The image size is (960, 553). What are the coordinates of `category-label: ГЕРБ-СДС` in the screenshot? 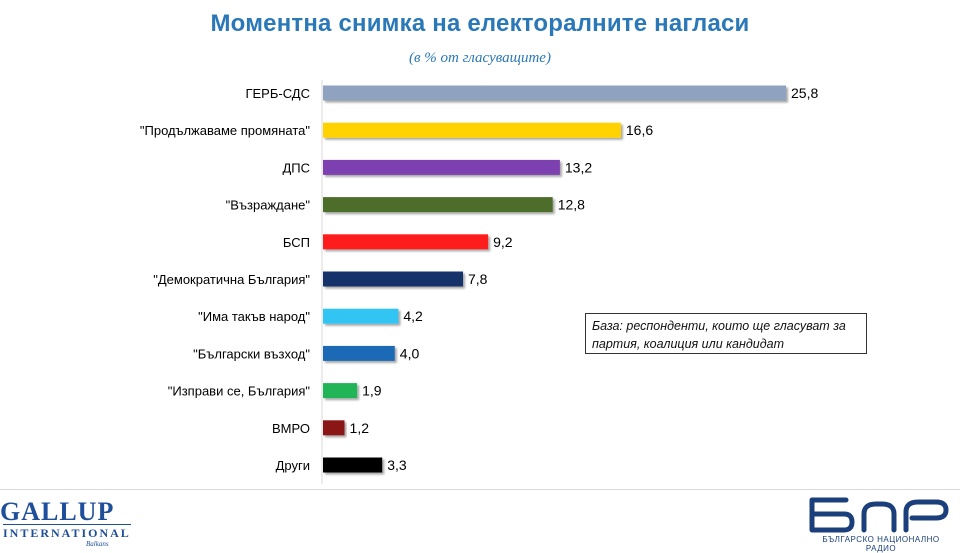 It's located at (277, 93).